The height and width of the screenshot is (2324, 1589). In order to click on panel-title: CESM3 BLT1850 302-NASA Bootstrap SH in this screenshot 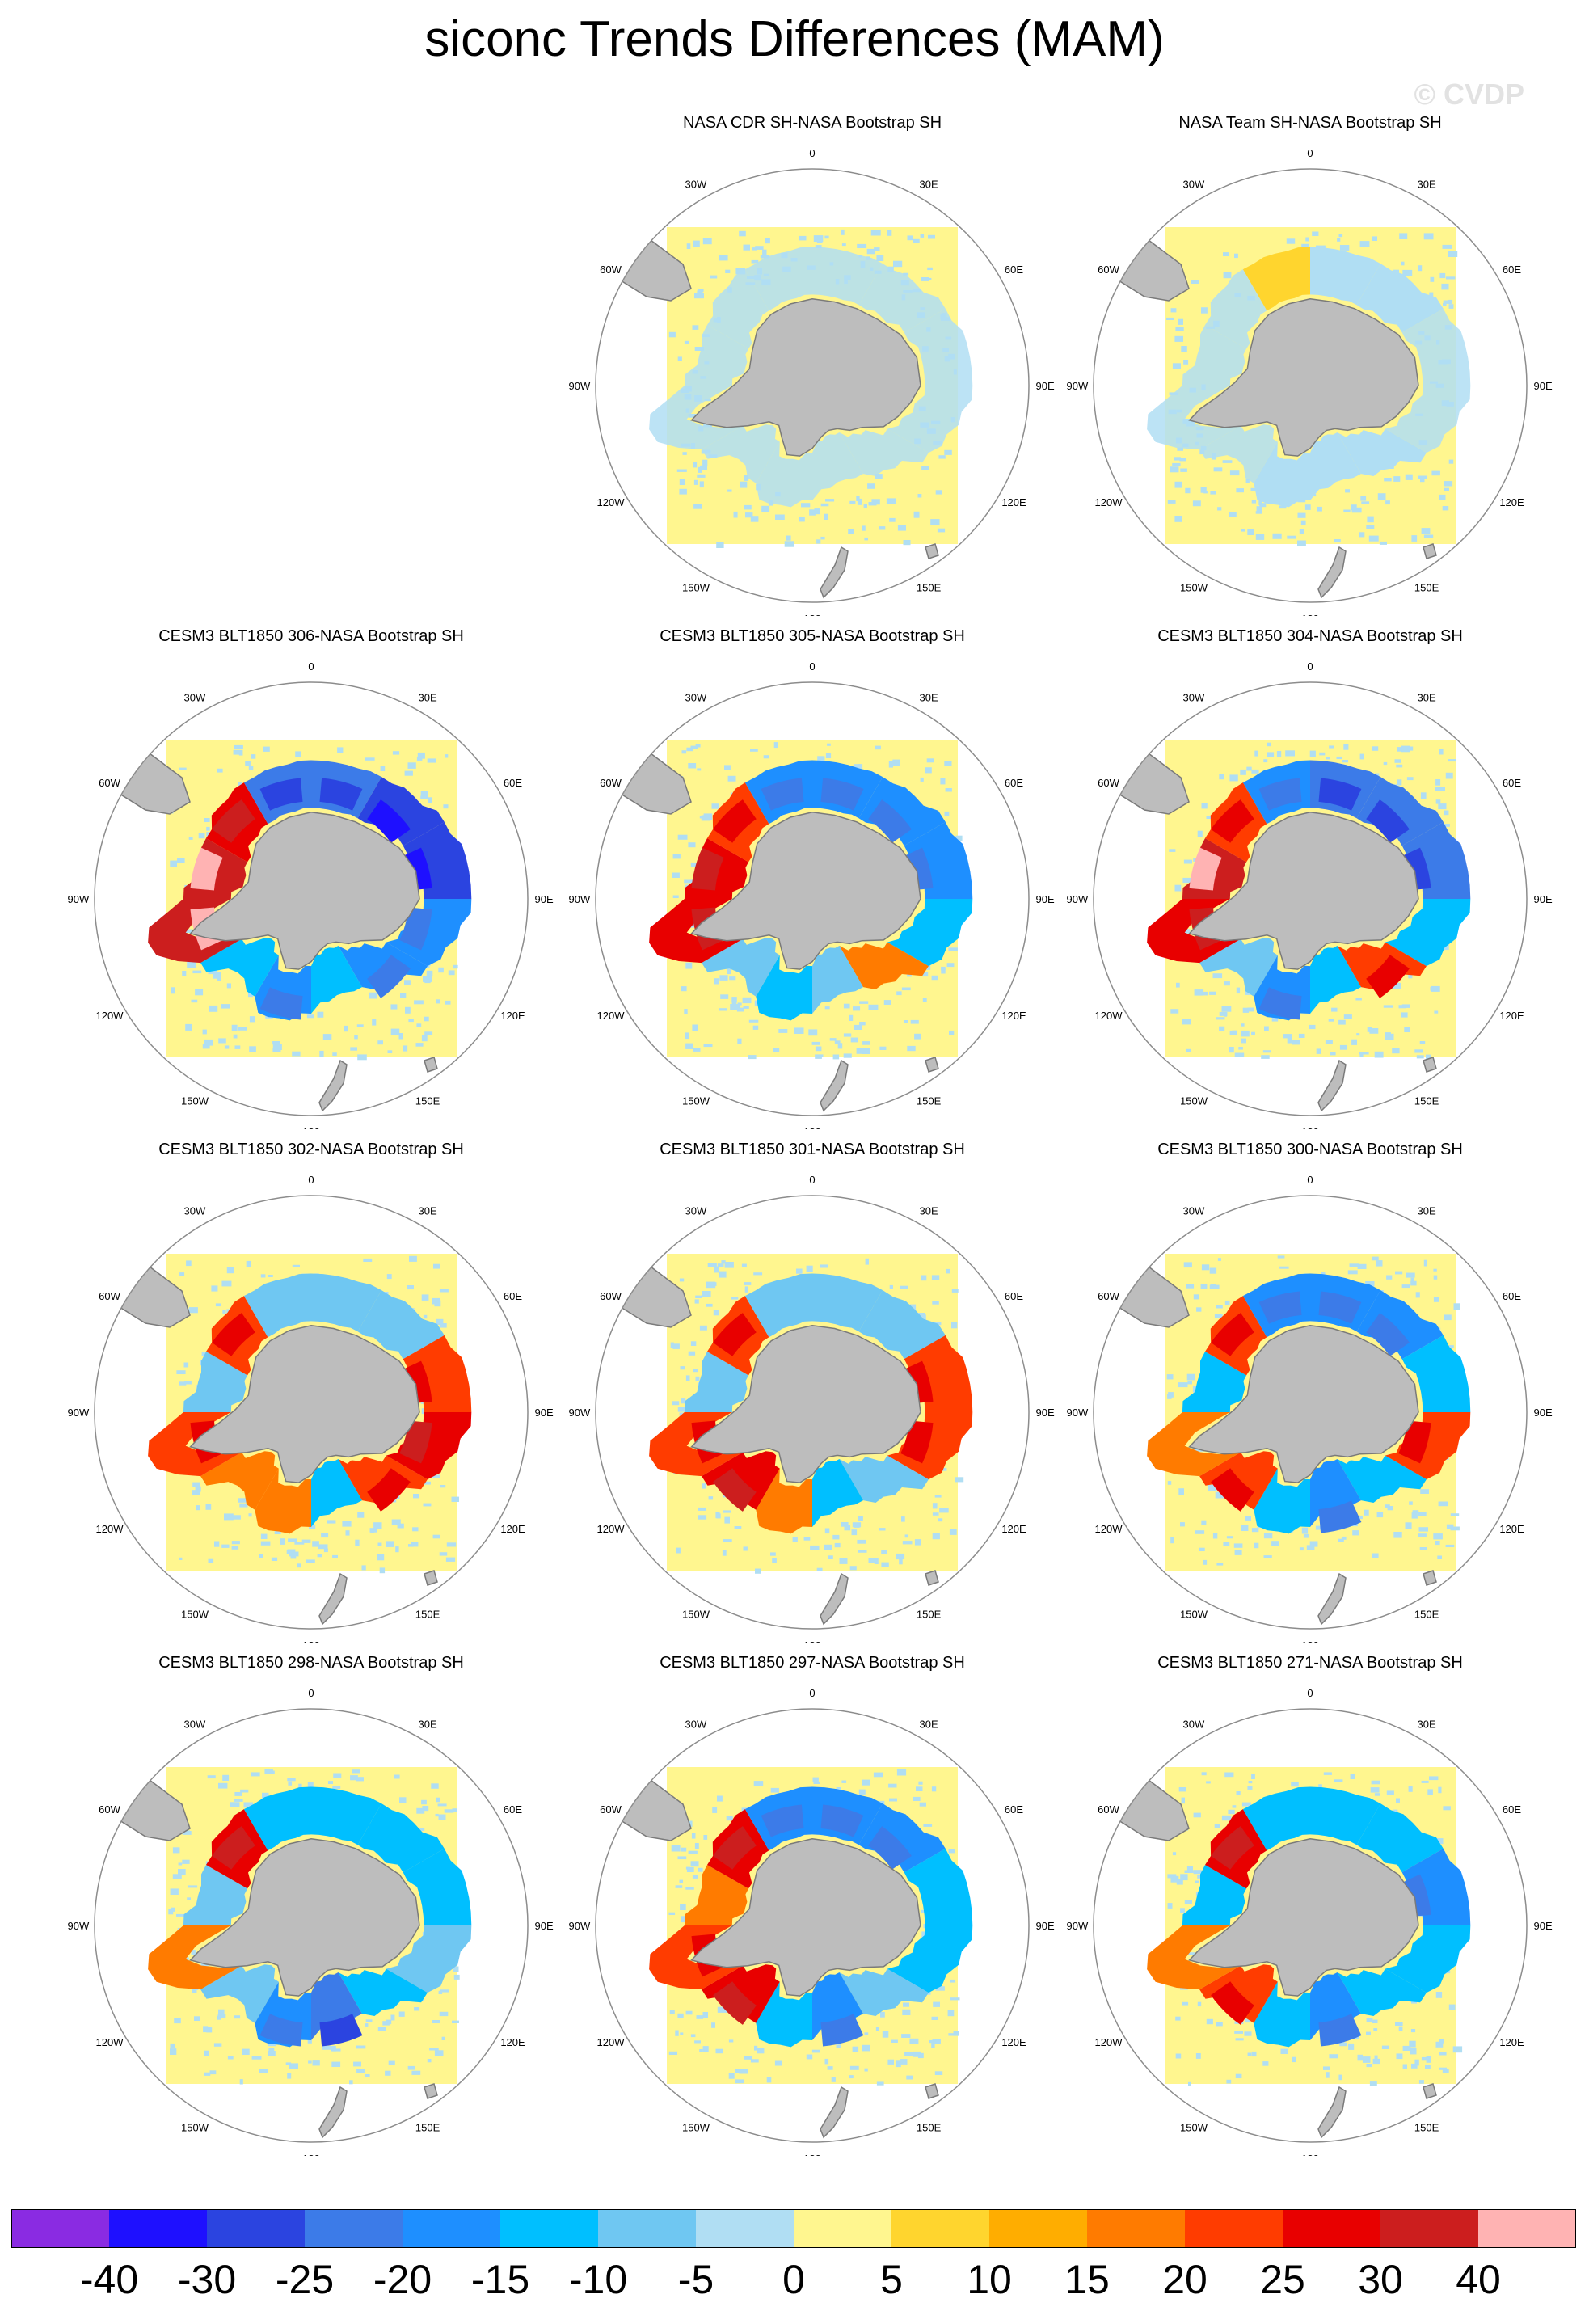, I will do `click(311, 1149)`.